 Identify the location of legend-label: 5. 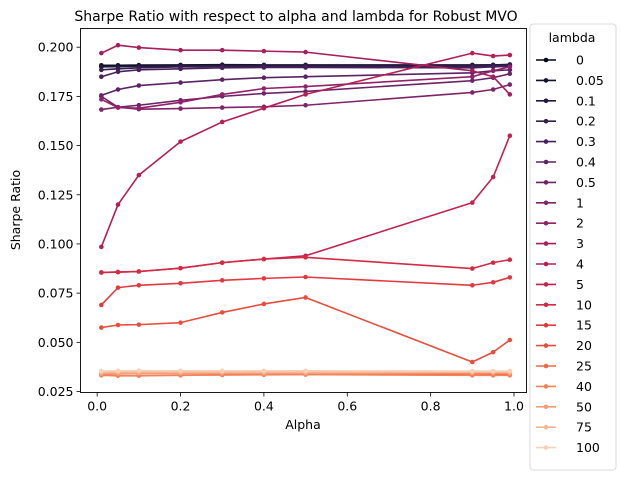
(580, 284).